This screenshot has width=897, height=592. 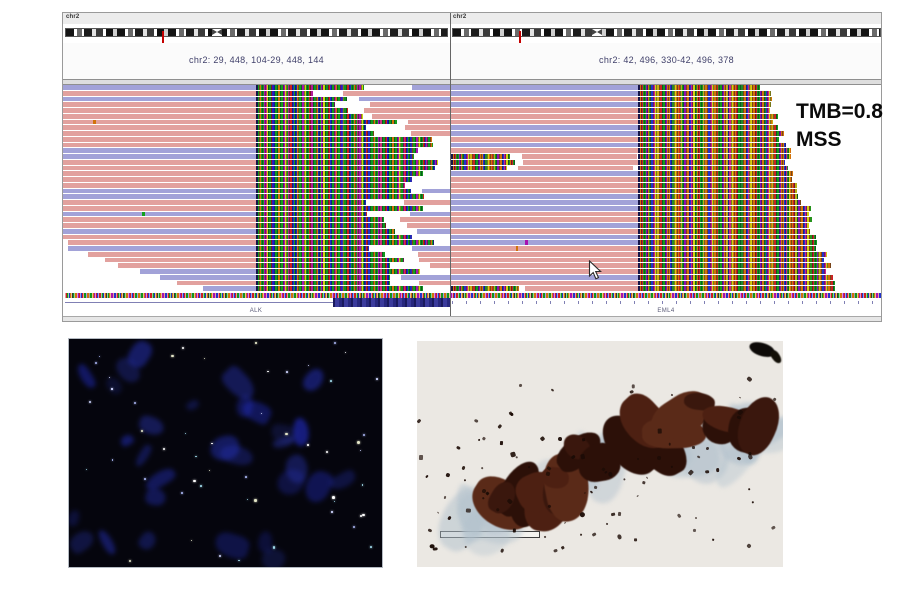 I want to click on sequence-track, so click(x=473, y=295).